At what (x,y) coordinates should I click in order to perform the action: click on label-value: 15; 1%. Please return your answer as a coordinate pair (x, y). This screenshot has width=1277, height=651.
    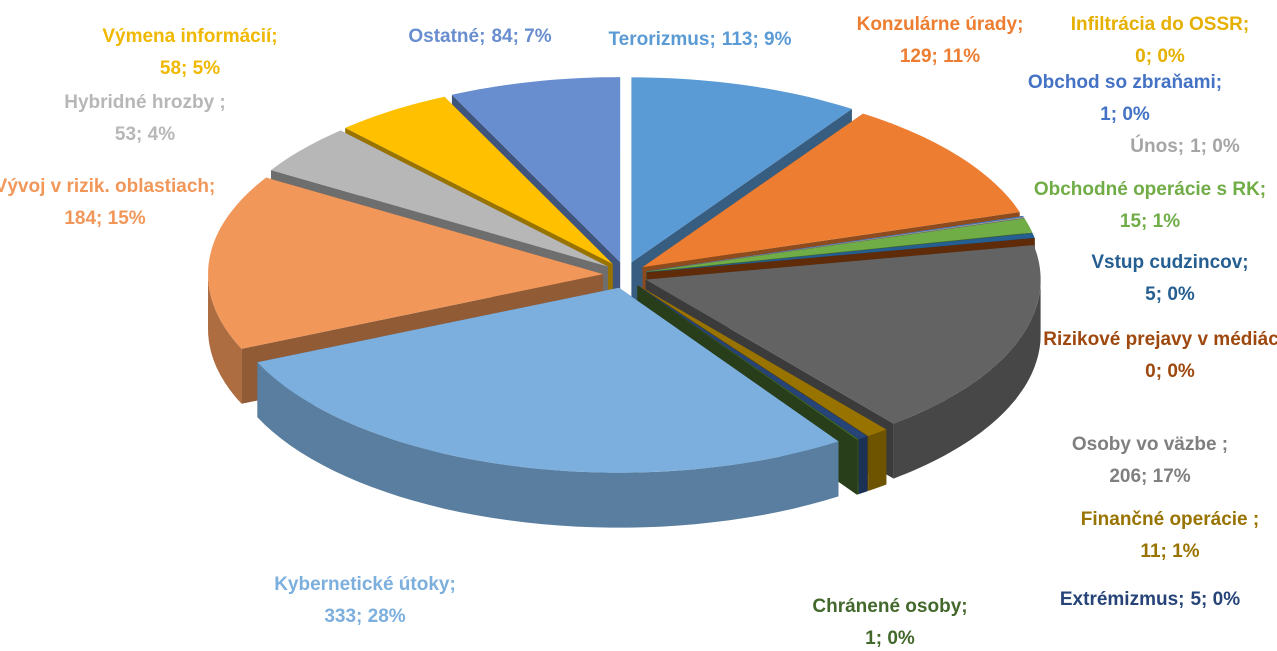
    Looking at the image, I should click on (1150, 221).